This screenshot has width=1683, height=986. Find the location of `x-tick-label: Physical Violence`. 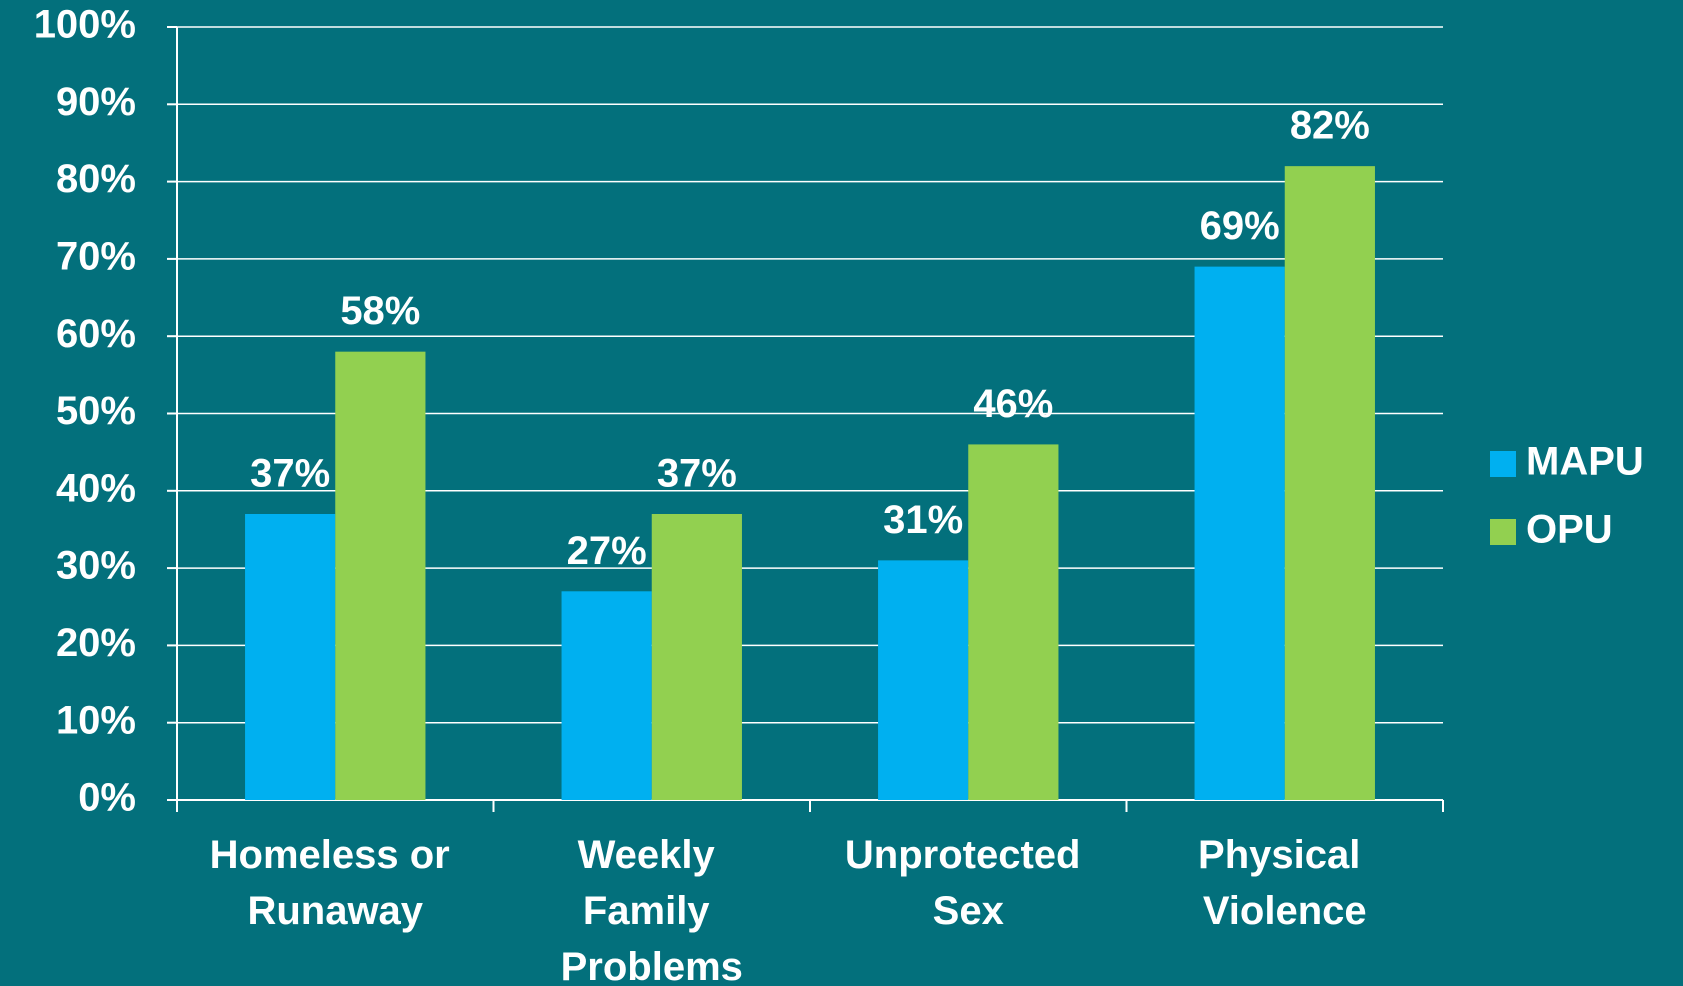

x-tick-label: Physical Violence is located at coordinates (1284, 883).